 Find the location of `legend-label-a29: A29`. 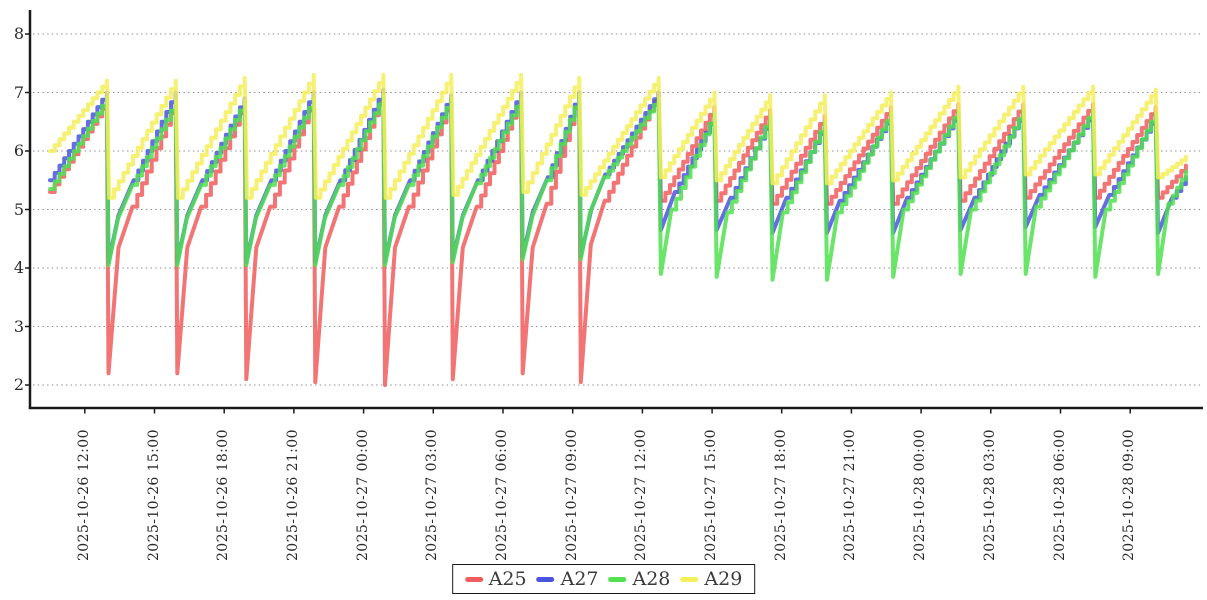

legend-label-a29: A29 is located at coordinates (723, 579).